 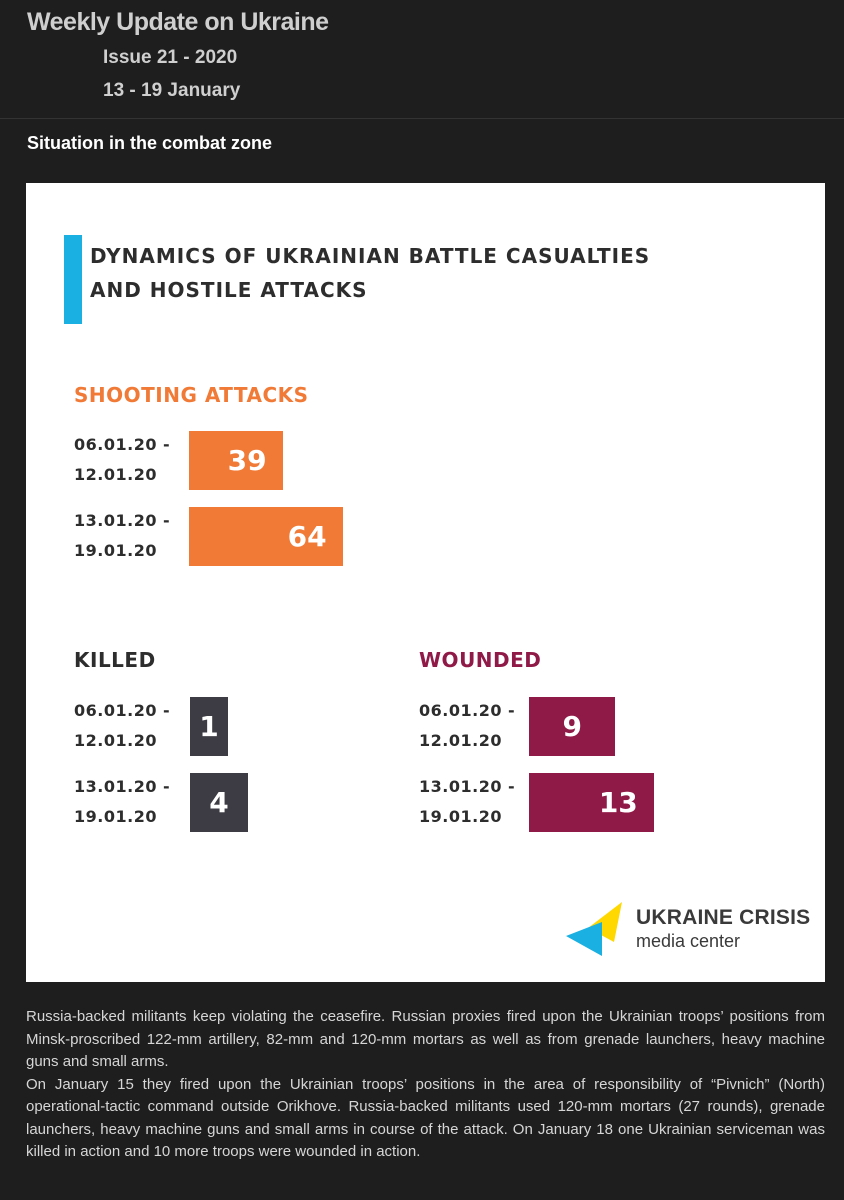 I want to click on killed-value-label: 1, so click(x=209, y=726).